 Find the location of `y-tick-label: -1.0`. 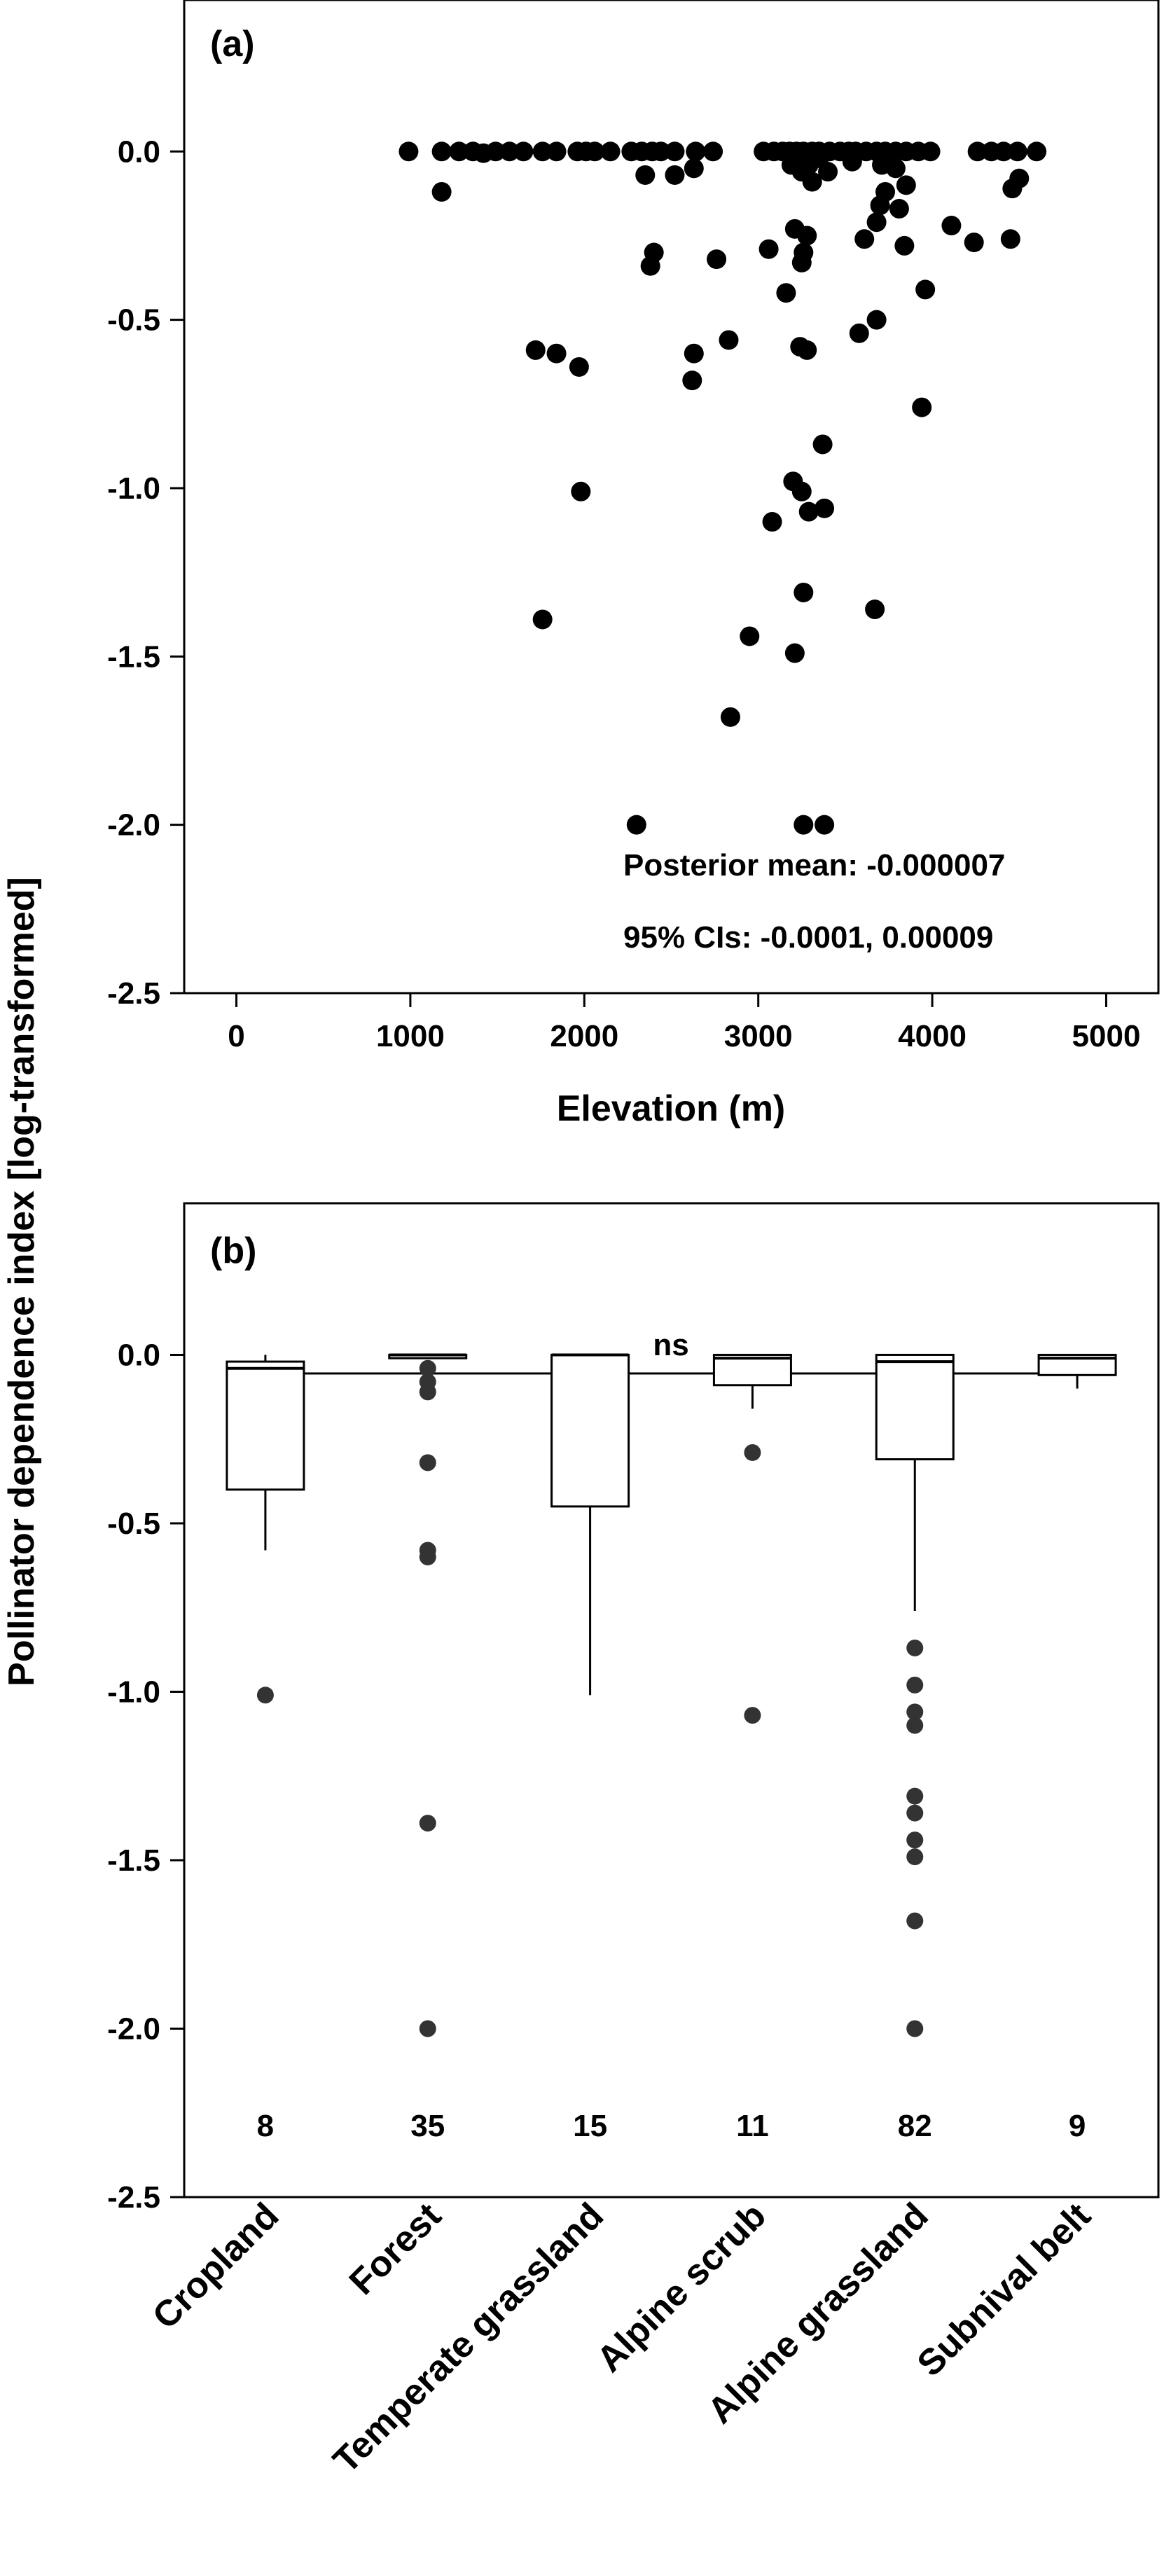

y-tick-label: -1.0 is located at coordinates (133, 489).